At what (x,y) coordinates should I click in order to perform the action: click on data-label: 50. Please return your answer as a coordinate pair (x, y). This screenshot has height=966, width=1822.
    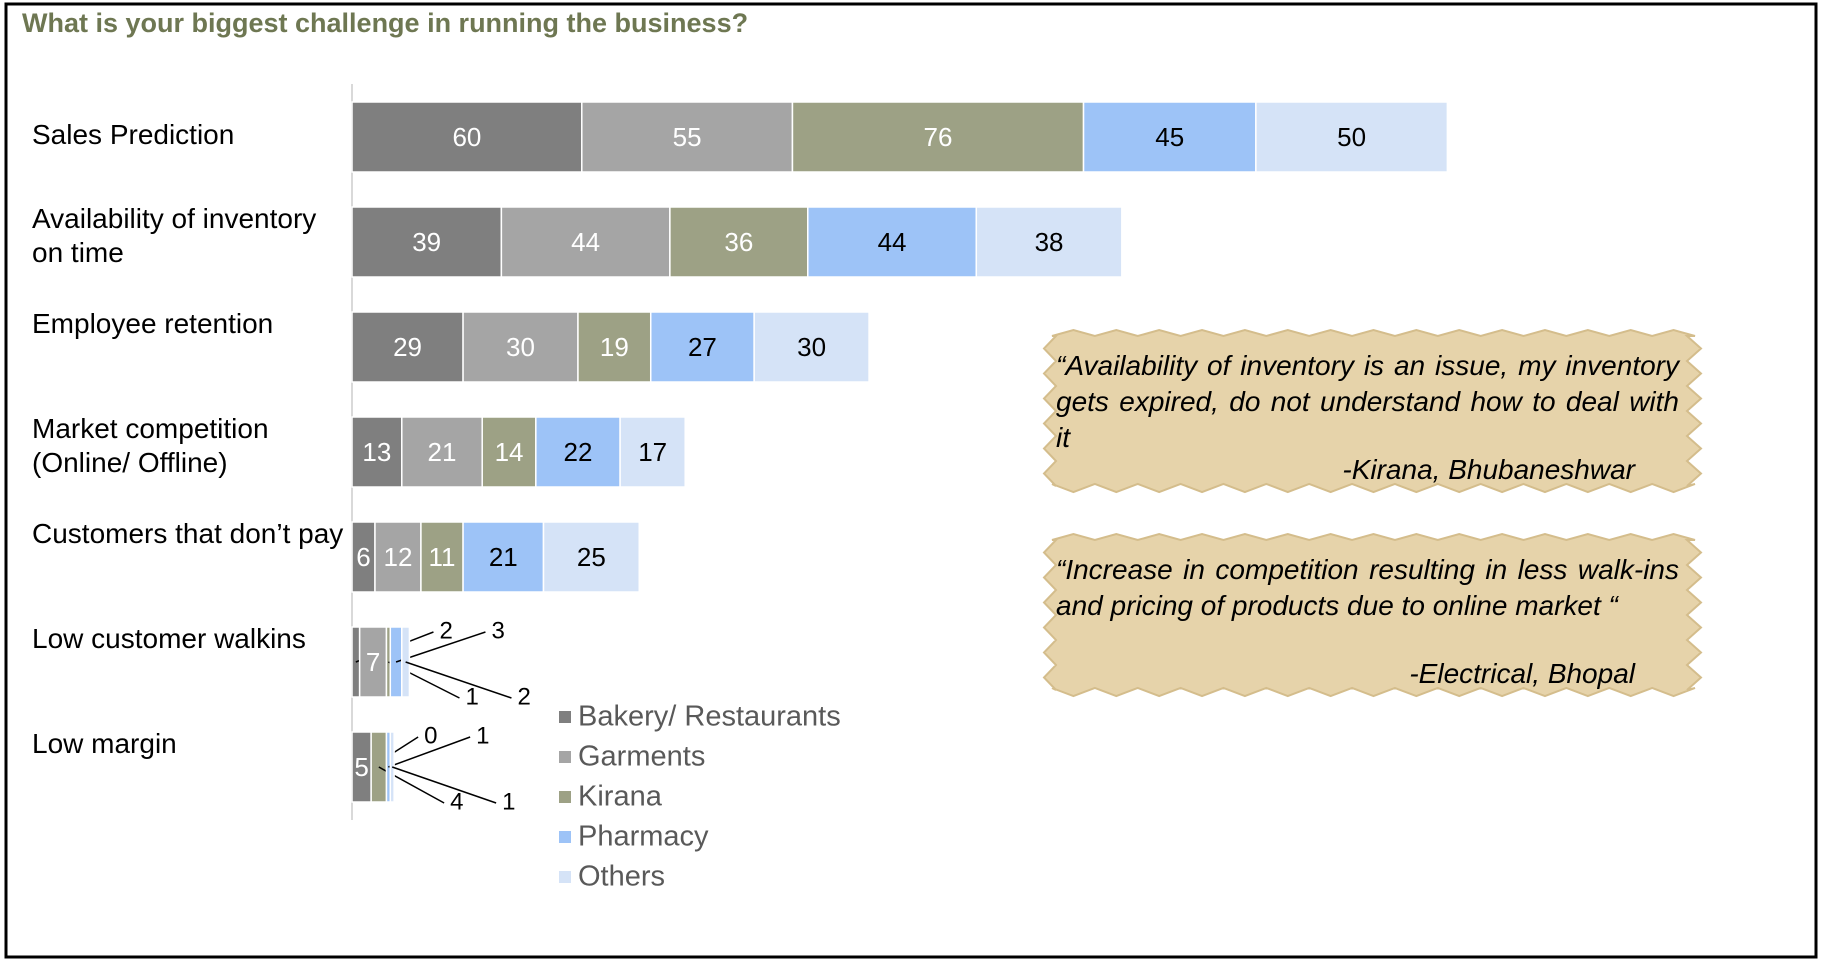
    Looking at the image, I should click on (1351, 137).